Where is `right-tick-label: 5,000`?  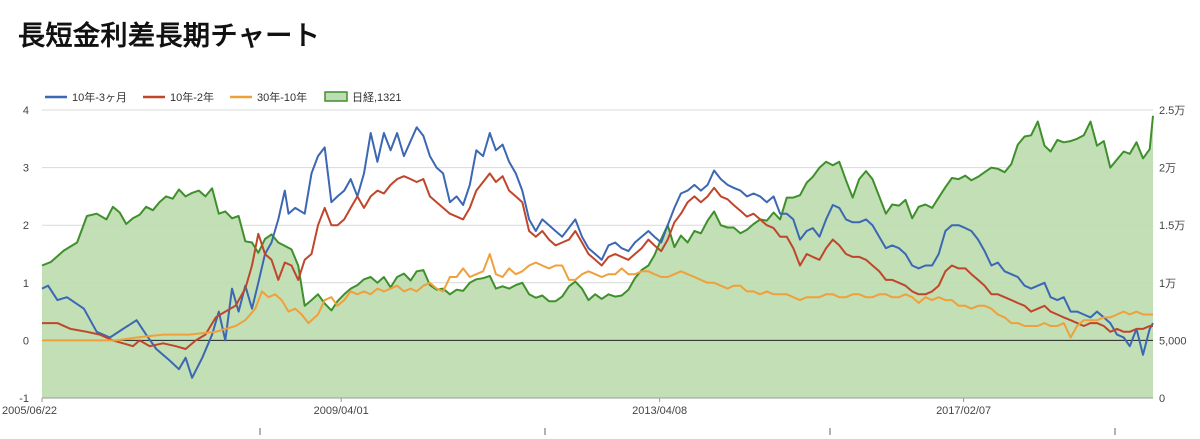 right-tick-label: 5,000 is located at coordinates (1173, 341).